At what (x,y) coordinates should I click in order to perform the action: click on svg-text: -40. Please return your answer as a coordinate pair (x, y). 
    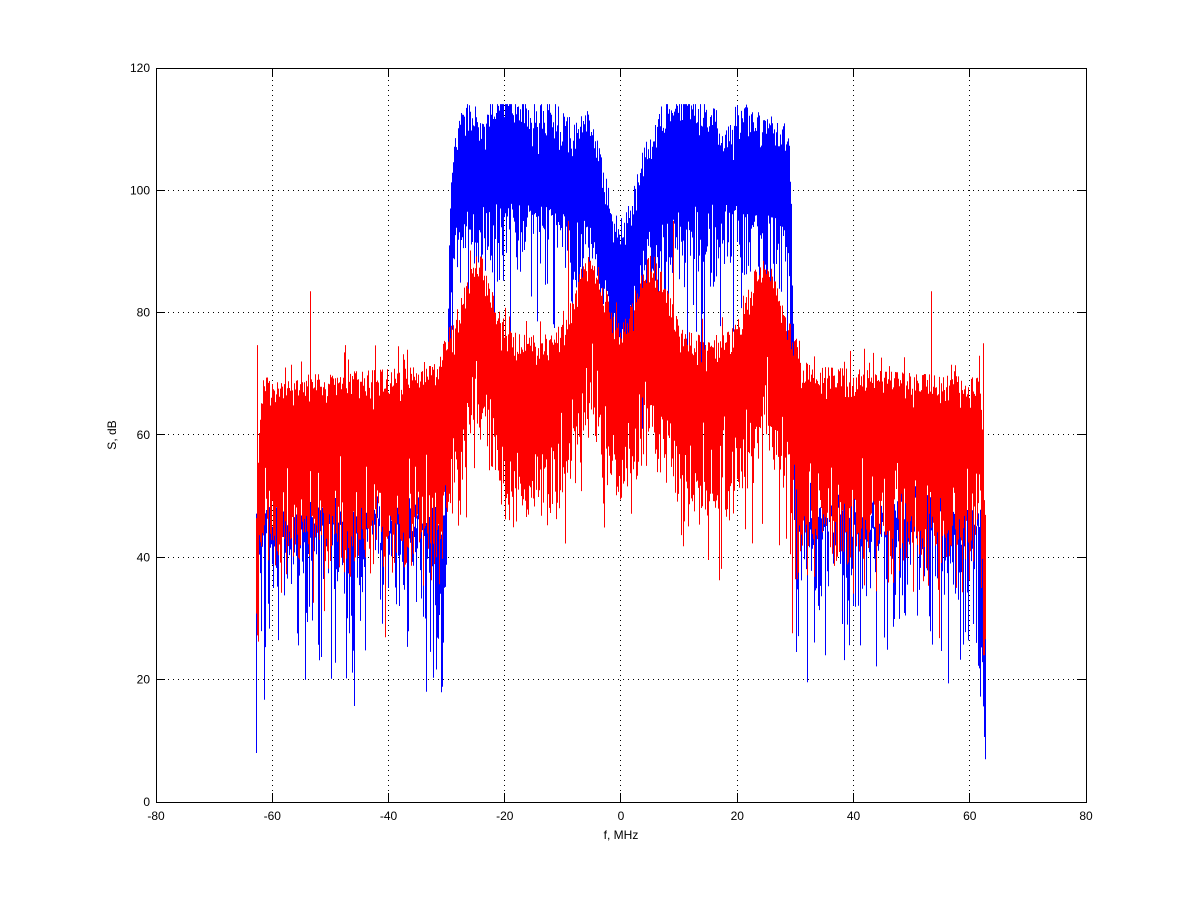
    Looking at the image, I should click on (389, 816).